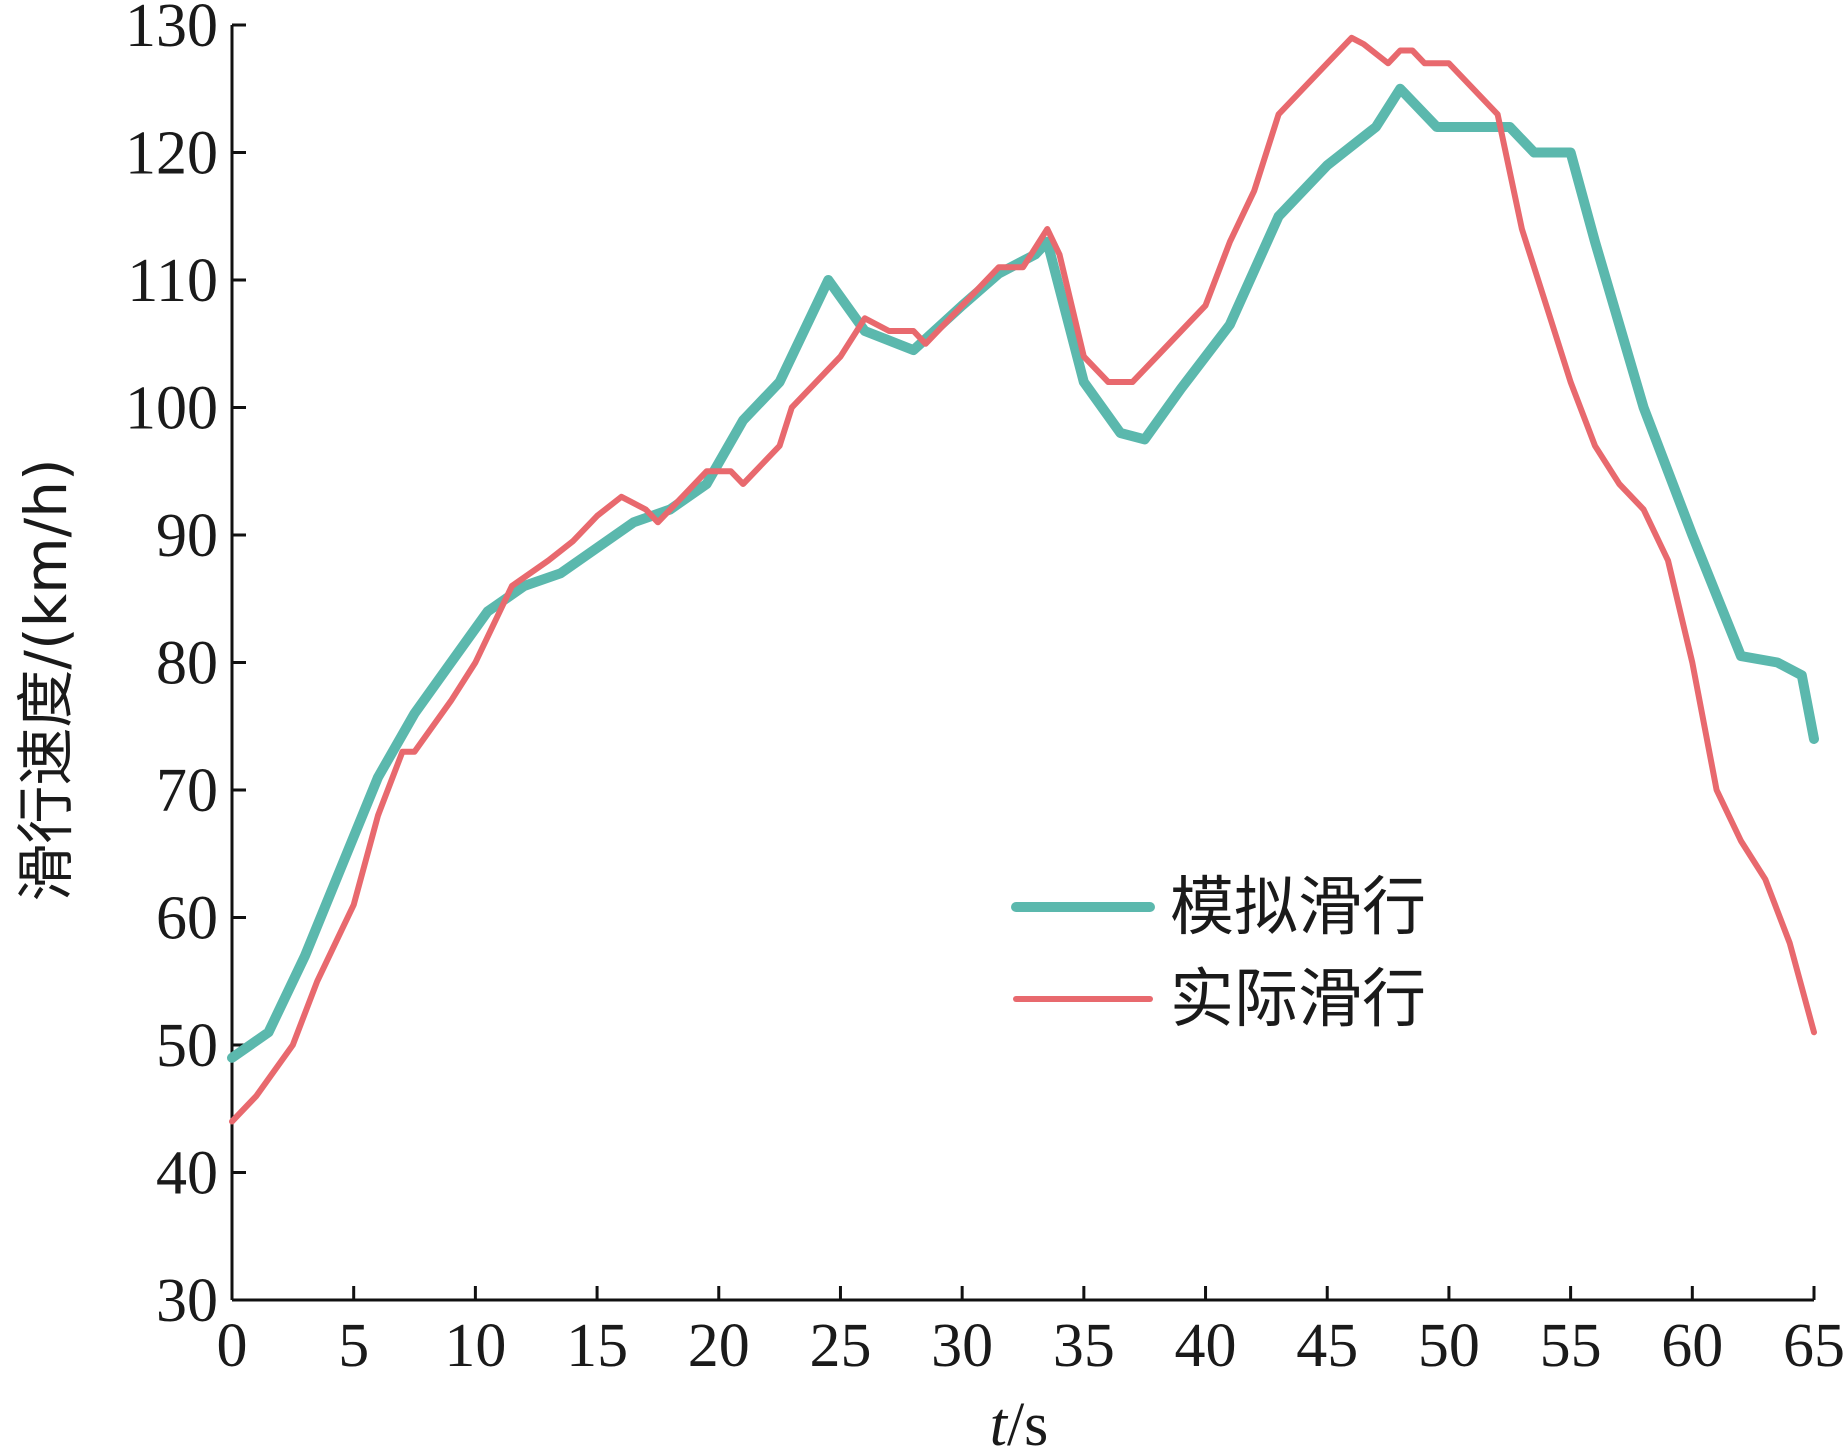 The height and width of the screenshot is (1455, 1844). Describe the element at coordinates (187, 1046) in the screenshot. I see `y-tick-label: 50` at that location.